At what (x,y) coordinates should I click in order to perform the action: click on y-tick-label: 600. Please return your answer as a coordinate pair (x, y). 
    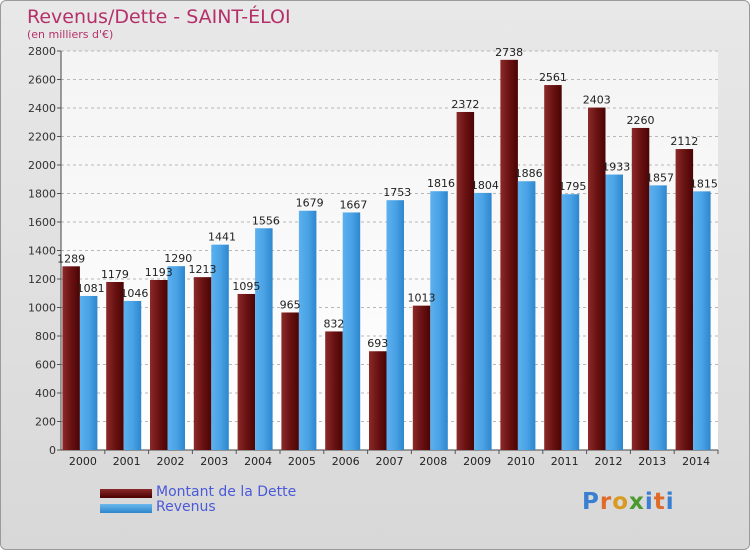
    Looking at the image, I should click on (45, 365).